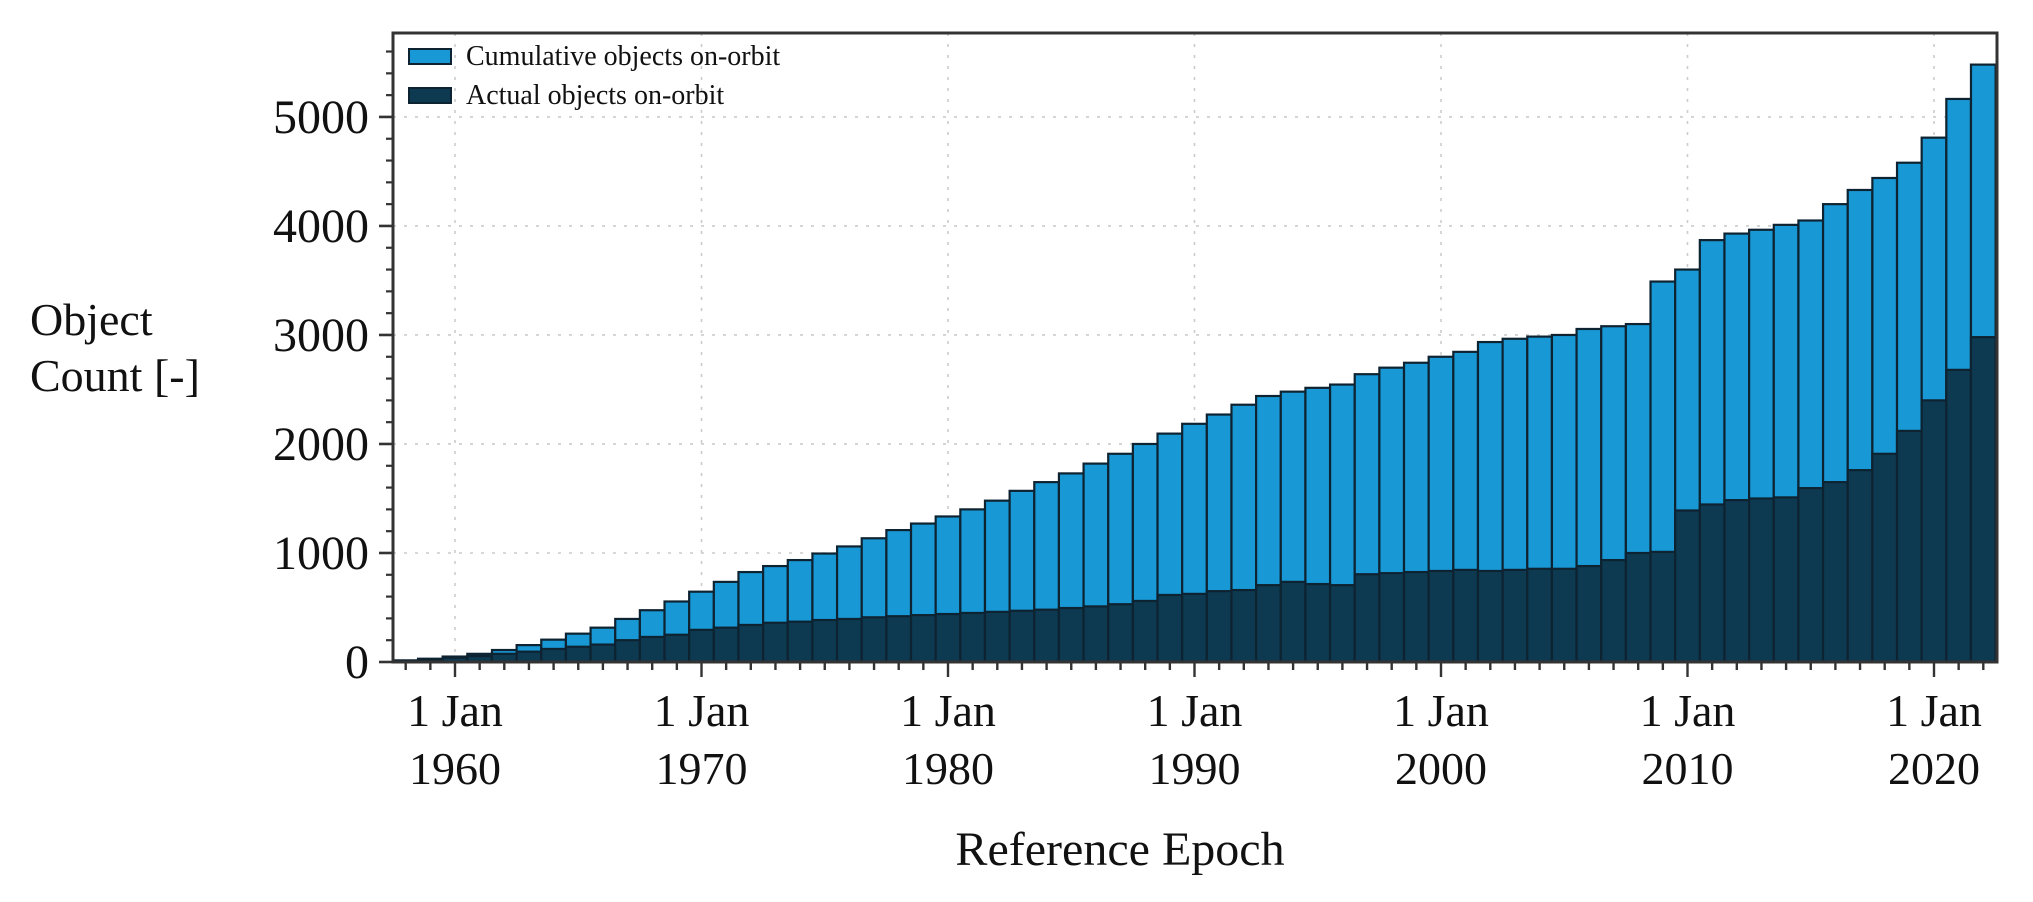  What do you see at coordinates (751, 642) in the screenshot?
I see `bar-actual-1972` at bounding box center [751, 642].